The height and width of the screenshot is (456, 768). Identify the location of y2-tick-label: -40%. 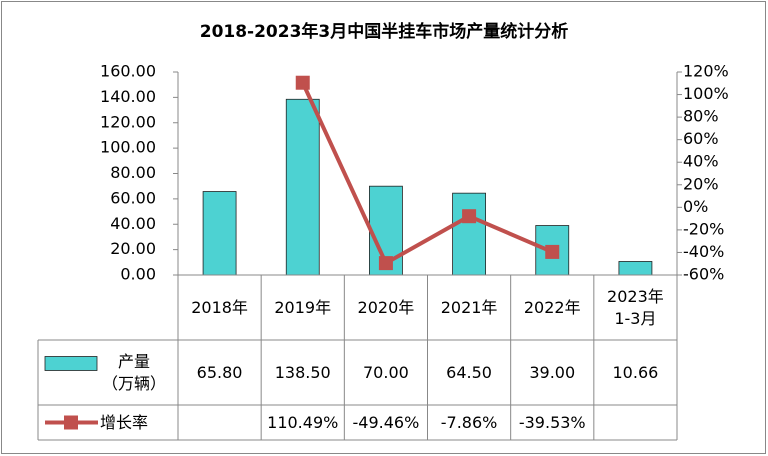
(703, 251).